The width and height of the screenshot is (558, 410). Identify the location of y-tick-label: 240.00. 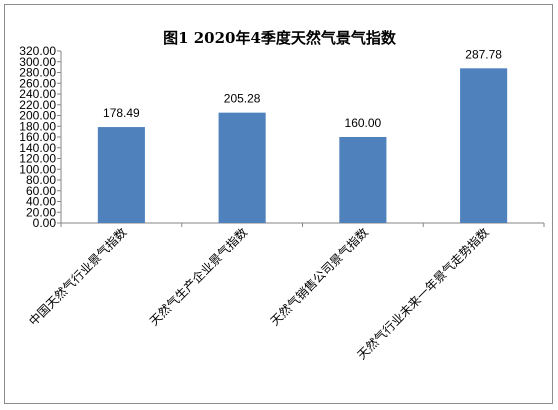
(37, 94).